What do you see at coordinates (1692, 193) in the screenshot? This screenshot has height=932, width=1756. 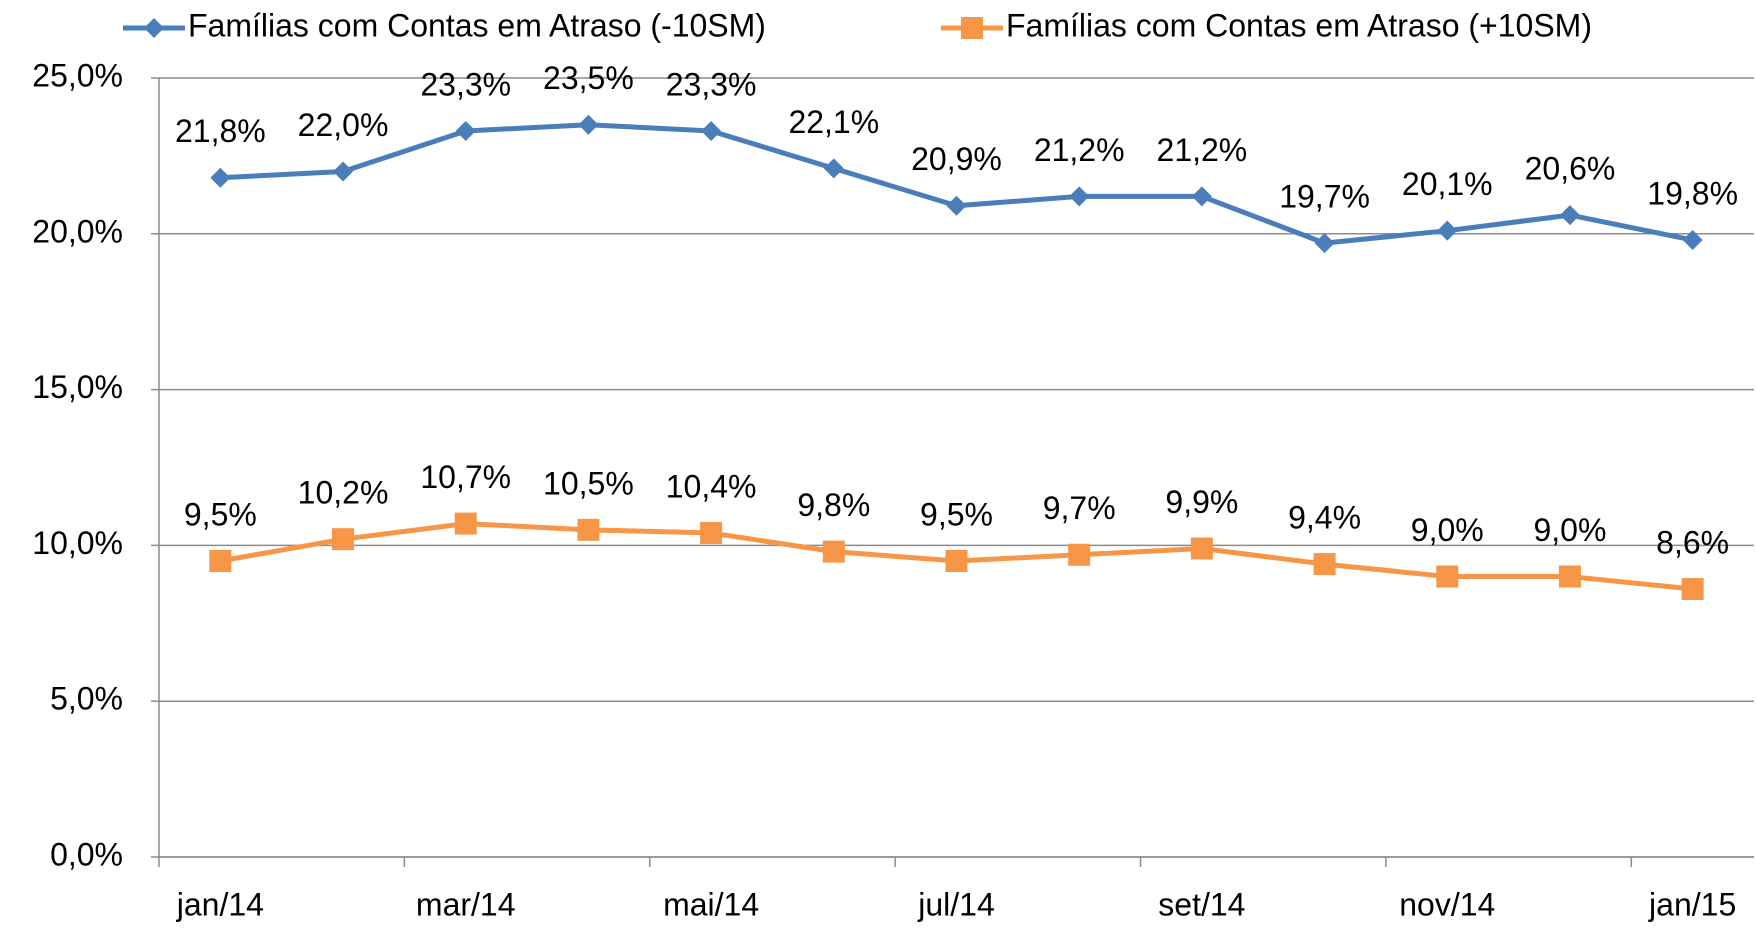 I see `data-label: 19,8%` at bounding box center [1692, 193].